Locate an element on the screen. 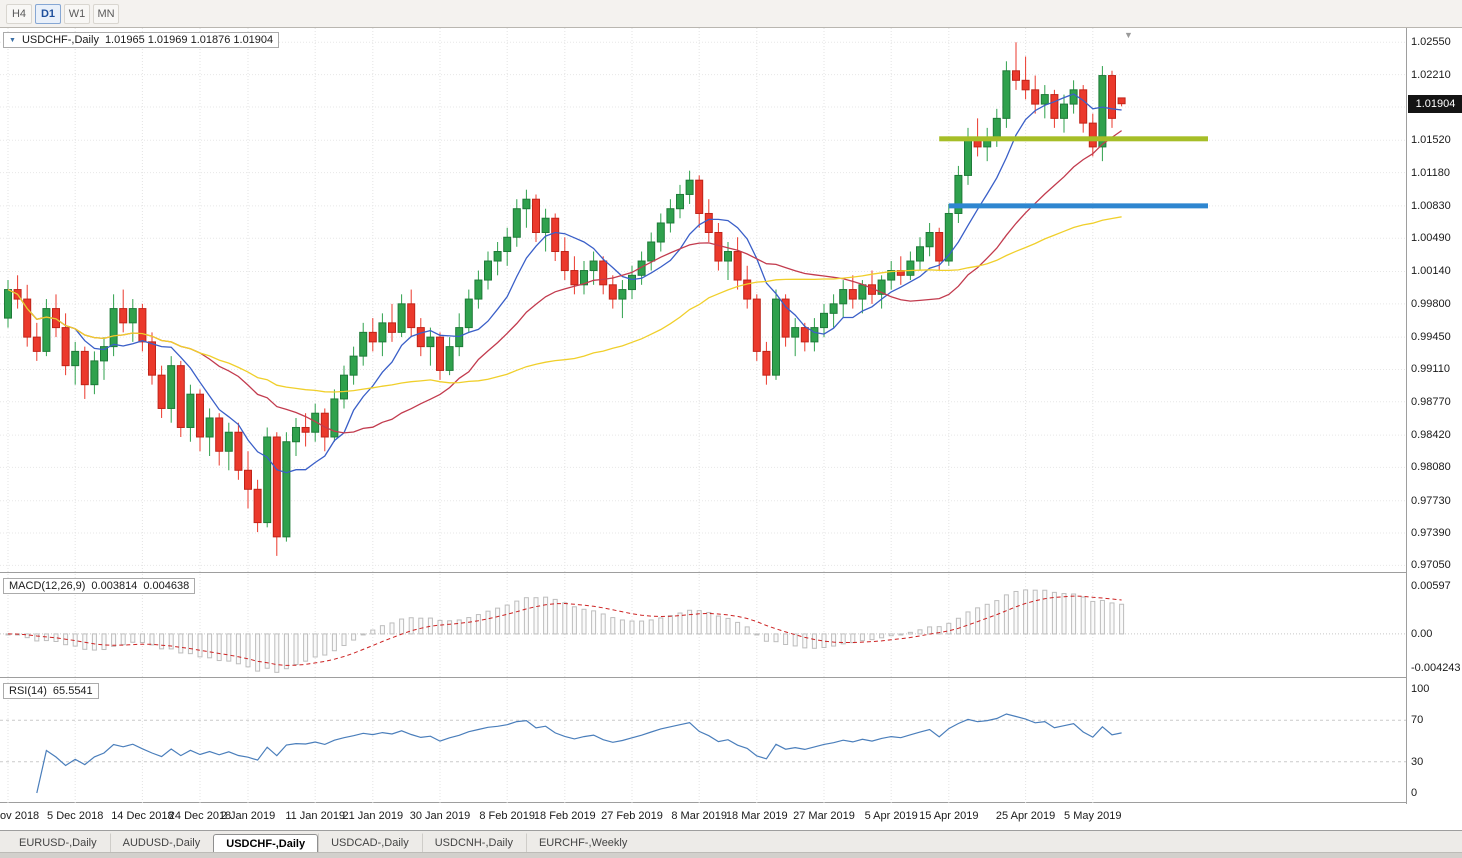  macd-panel: MACD(12,26,9) 0.003814 0.004638 is located at coordinates (703, 626).